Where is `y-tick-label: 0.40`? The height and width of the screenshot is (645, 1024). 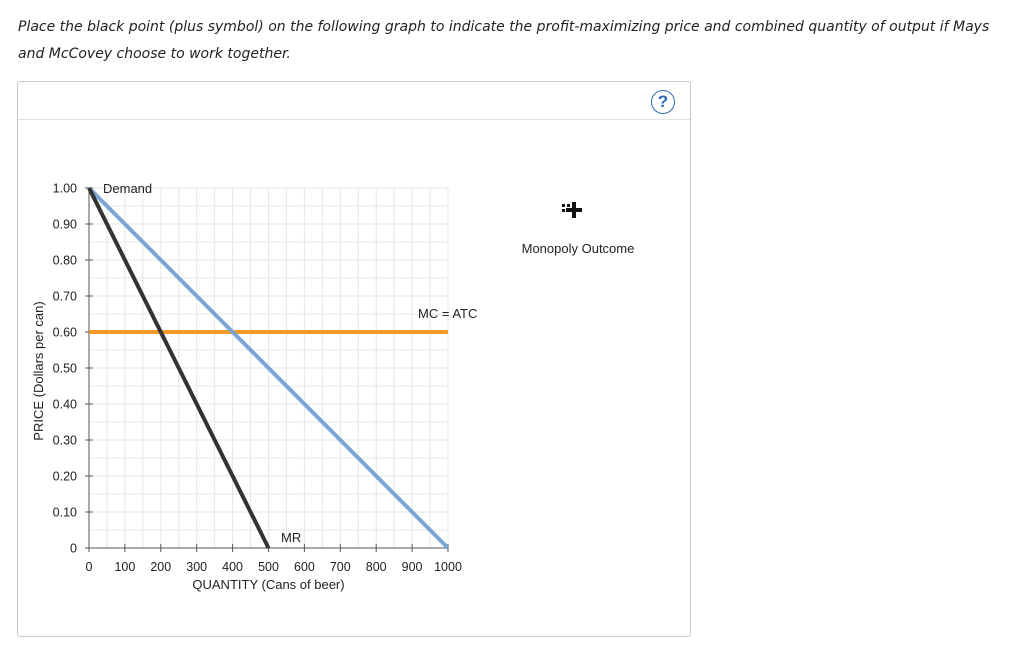
y-tick-label: 0.40 is located at coordinates (65, 405).